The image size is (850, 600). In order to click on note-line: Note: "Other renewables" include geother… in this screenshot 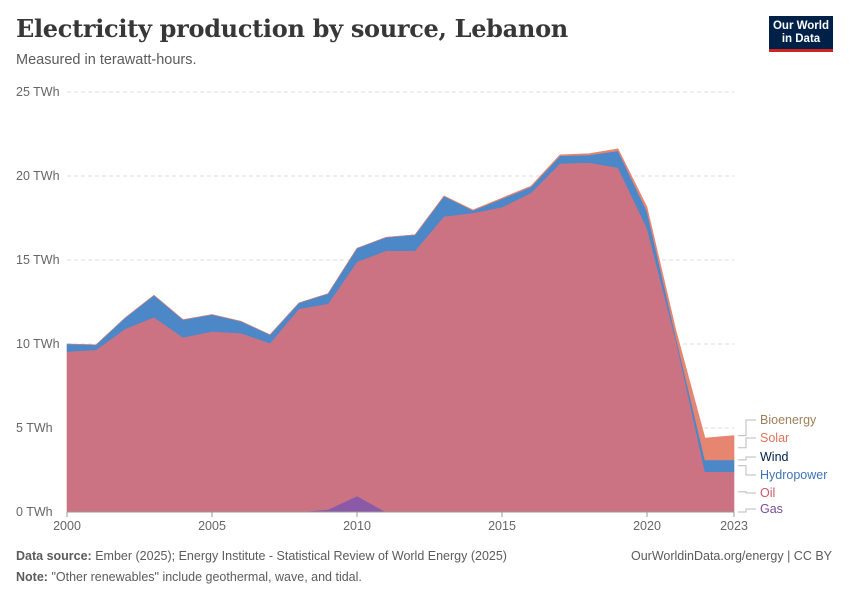, I will do `click(189, 577)`.